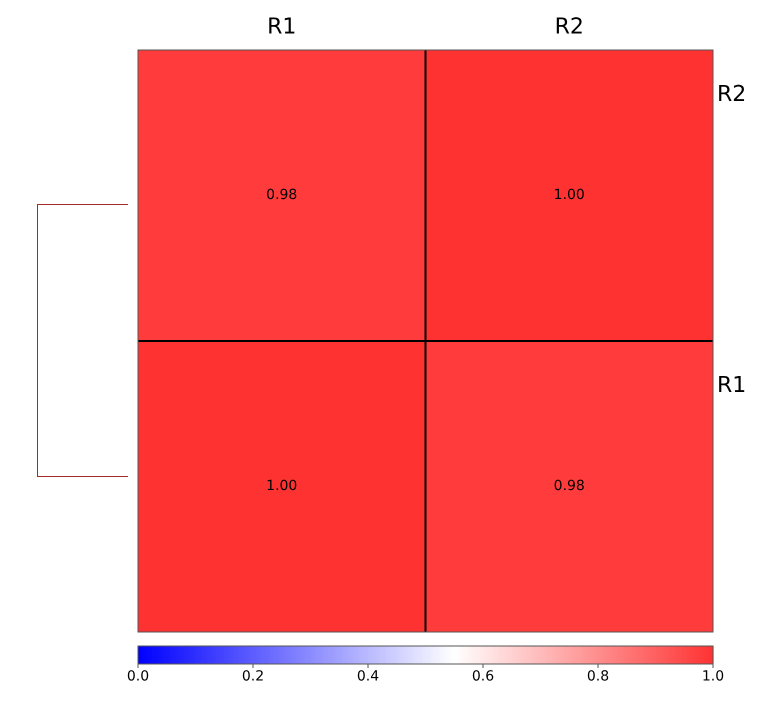 The height and width of the screenshot is (708, 758). I want to click on color-bar-label: 0.2, so click(253, 676).